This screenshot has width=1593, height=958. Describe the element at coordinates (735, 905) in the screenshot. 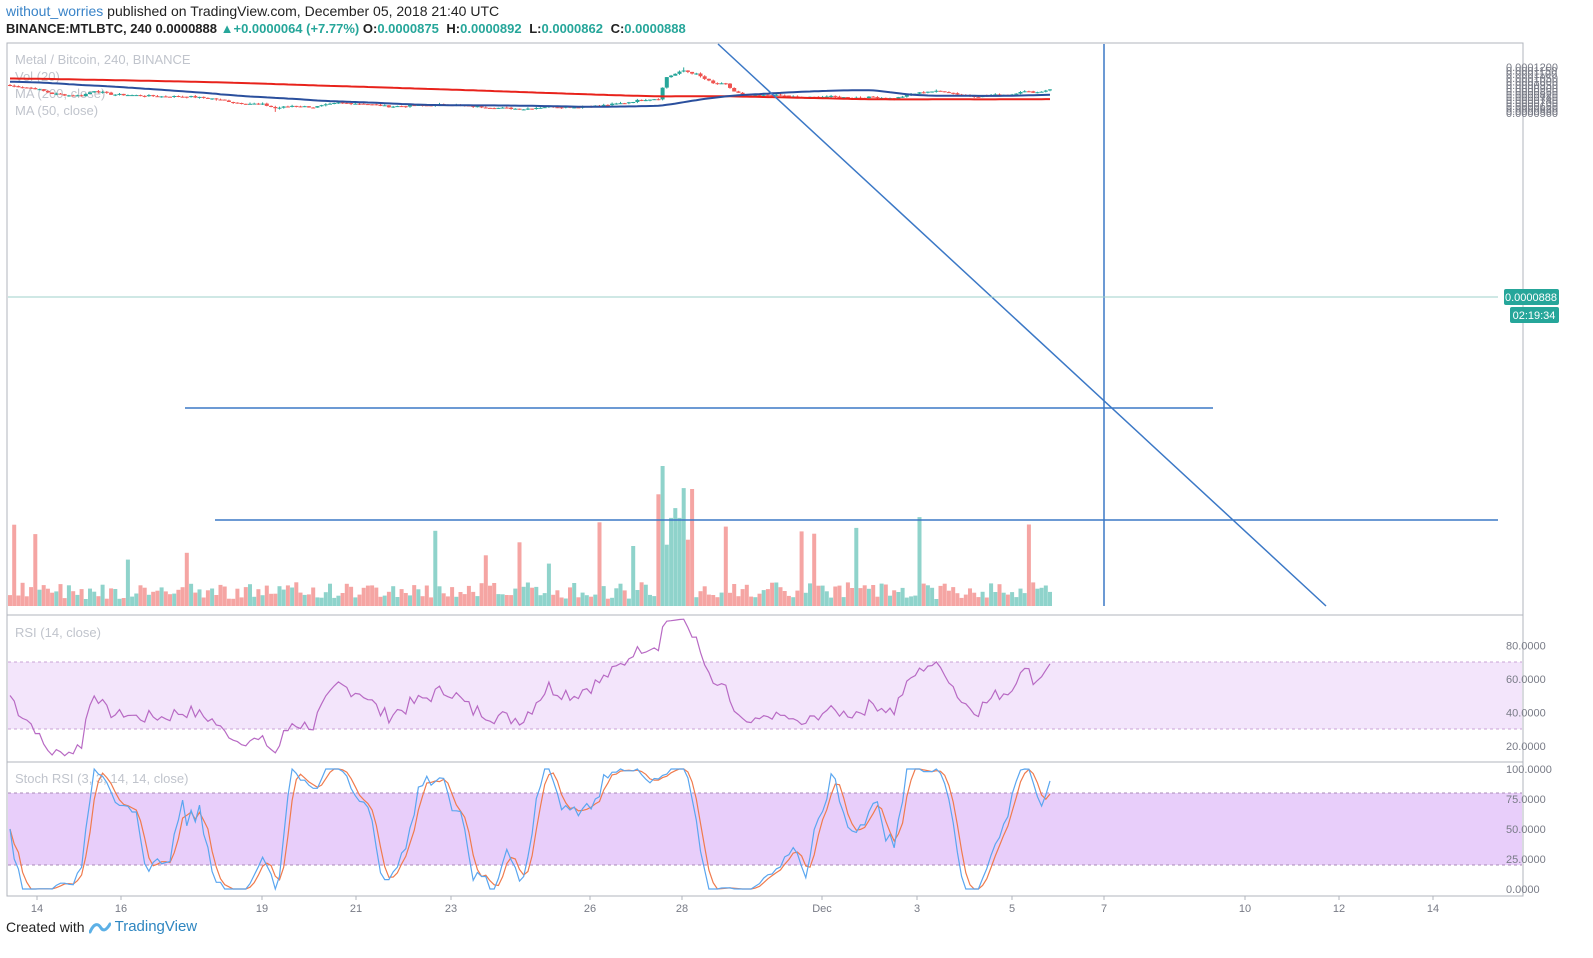

I see `time-axis: 14 16 19 21 23 26 28 Dec 3 5 7 10 12 14` at that location.